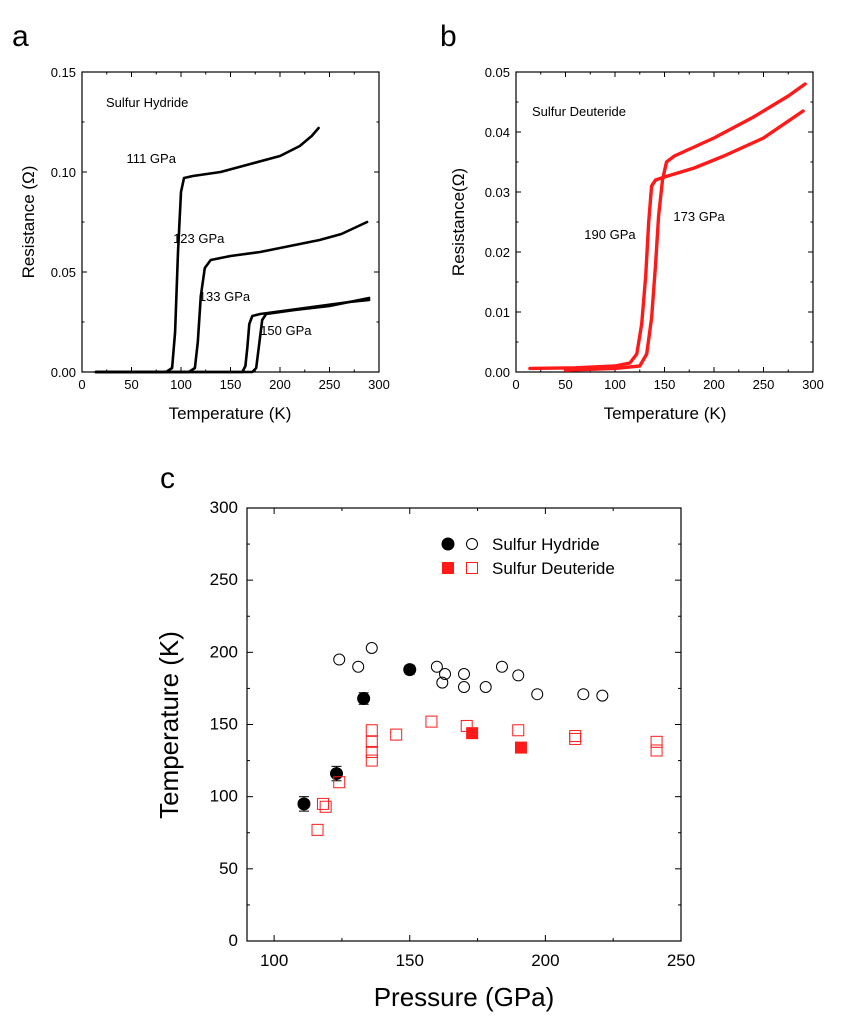 The height and width of the screenshot is (1023, 845). I want to click on legend-label-sulfur-deuteride: Sulfur Deuteride, so click(553, 568).